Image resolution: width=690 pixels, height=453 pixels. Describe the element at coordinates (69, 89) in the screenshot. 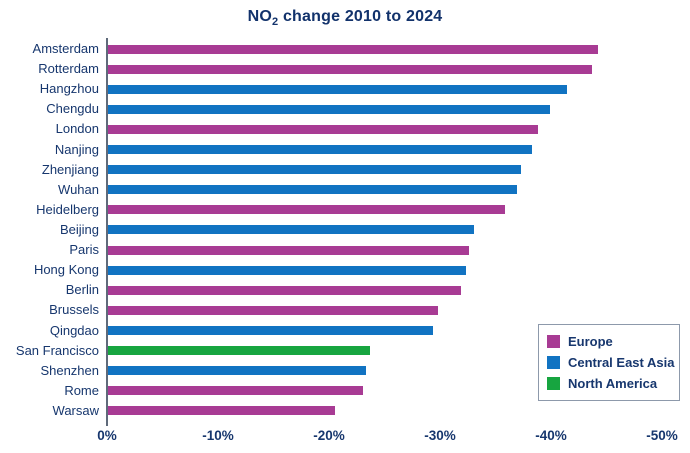

I see `category-label-hangzhou: Hangzhou` at that location.